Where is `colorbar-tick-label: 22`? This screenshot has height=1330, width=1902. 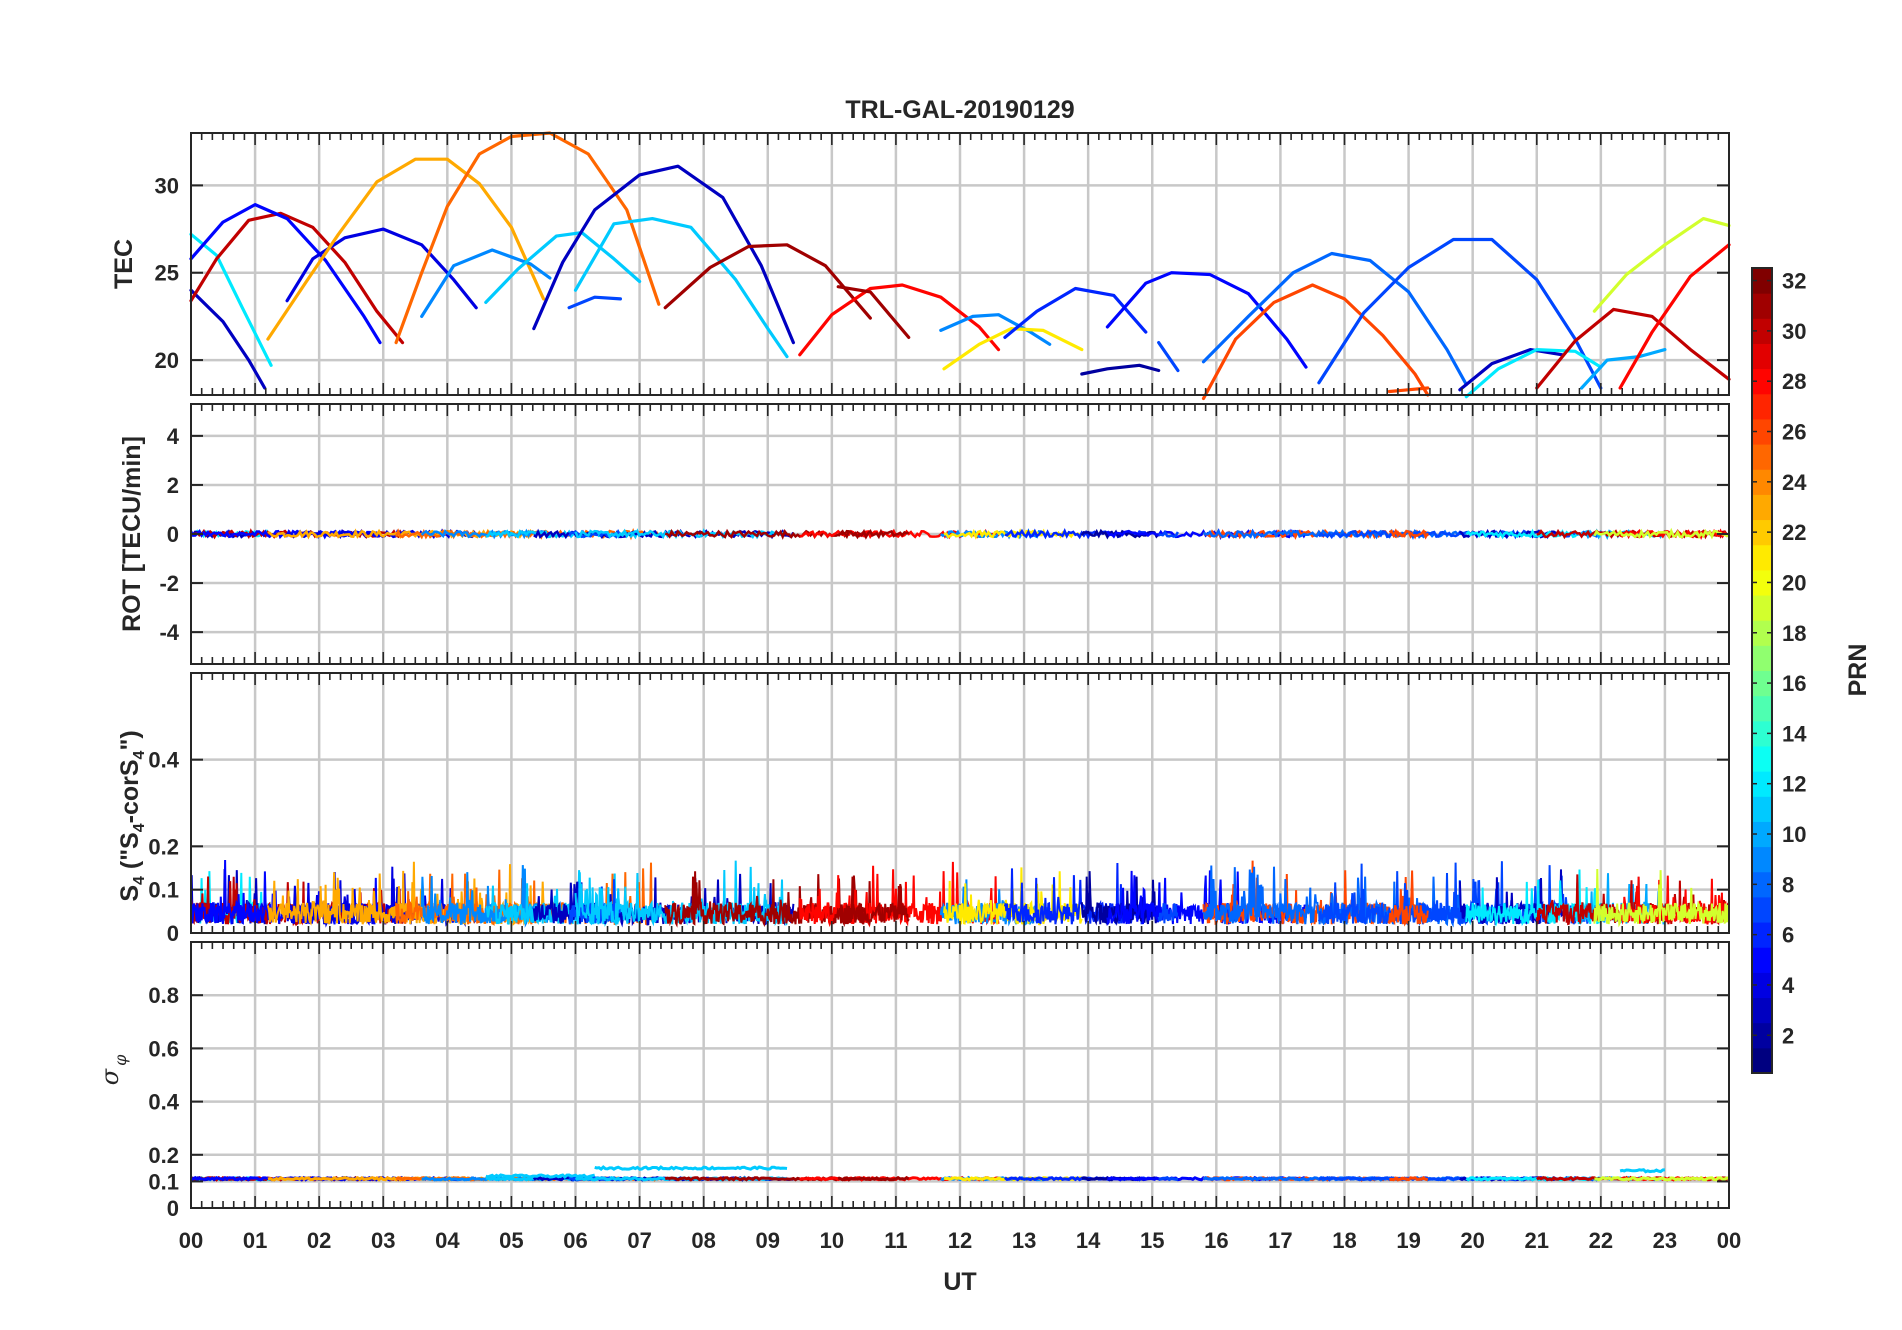
colorbar-tick-label: 22 is located at coordinates (1794, 532).